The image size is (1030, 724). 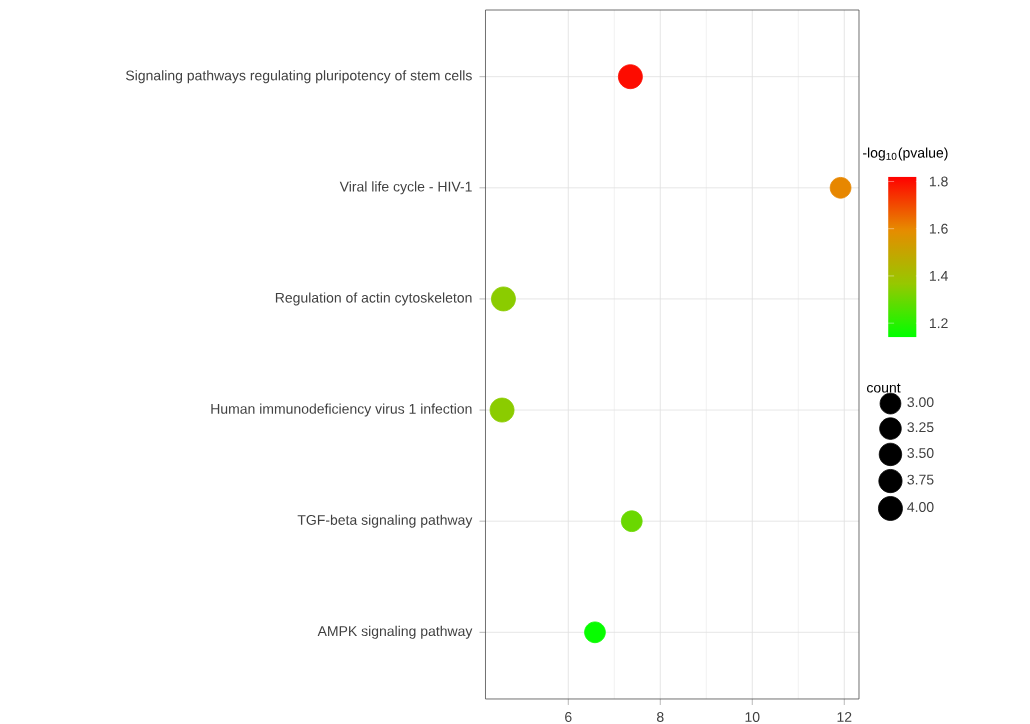 I want to click on color-bar-label: 1.6, so click(x=938, y=228).